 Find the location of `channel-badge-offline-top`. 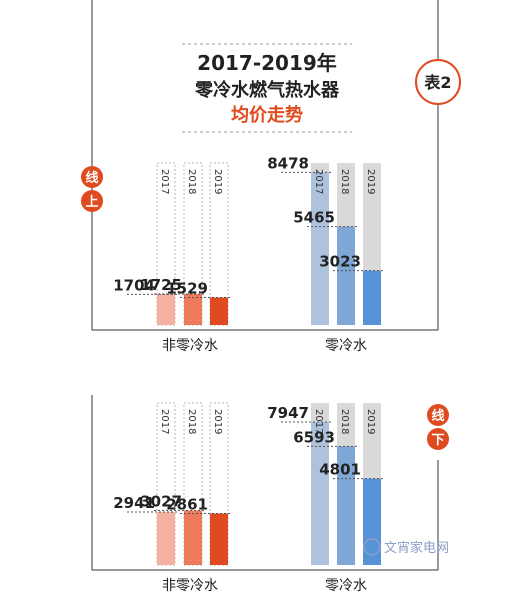

channel-badge-offline-top is located at coordinates (438, 415).